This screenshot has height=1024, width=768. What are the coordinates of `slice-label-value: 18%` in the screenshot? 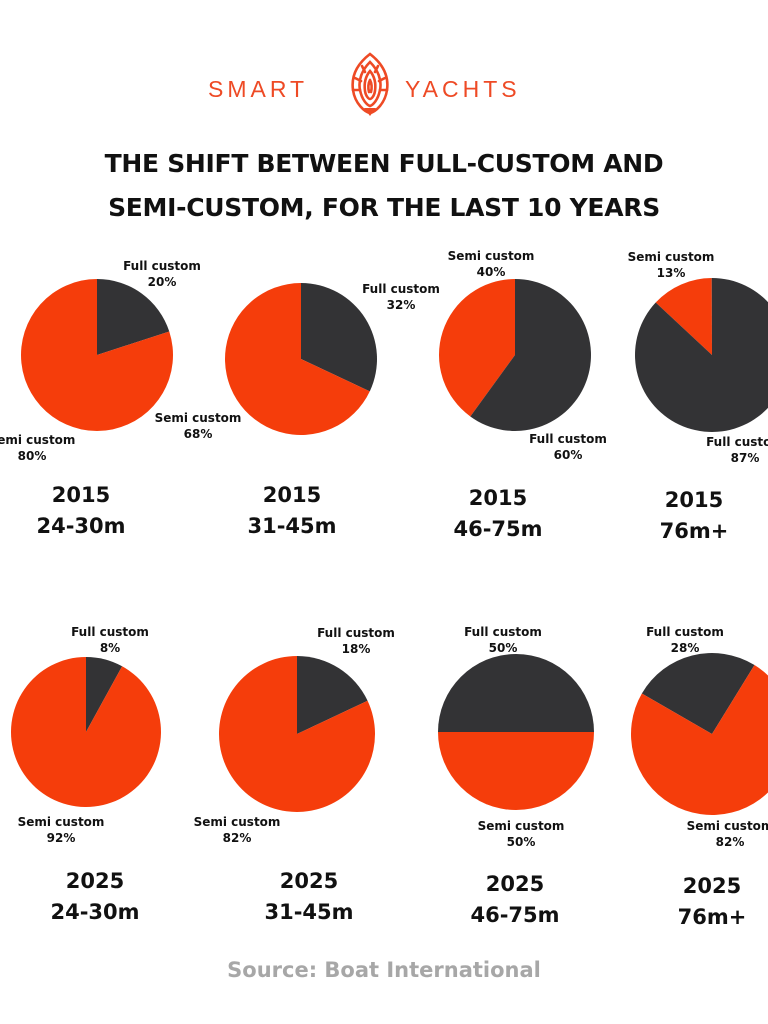 It's located at (356, 649).